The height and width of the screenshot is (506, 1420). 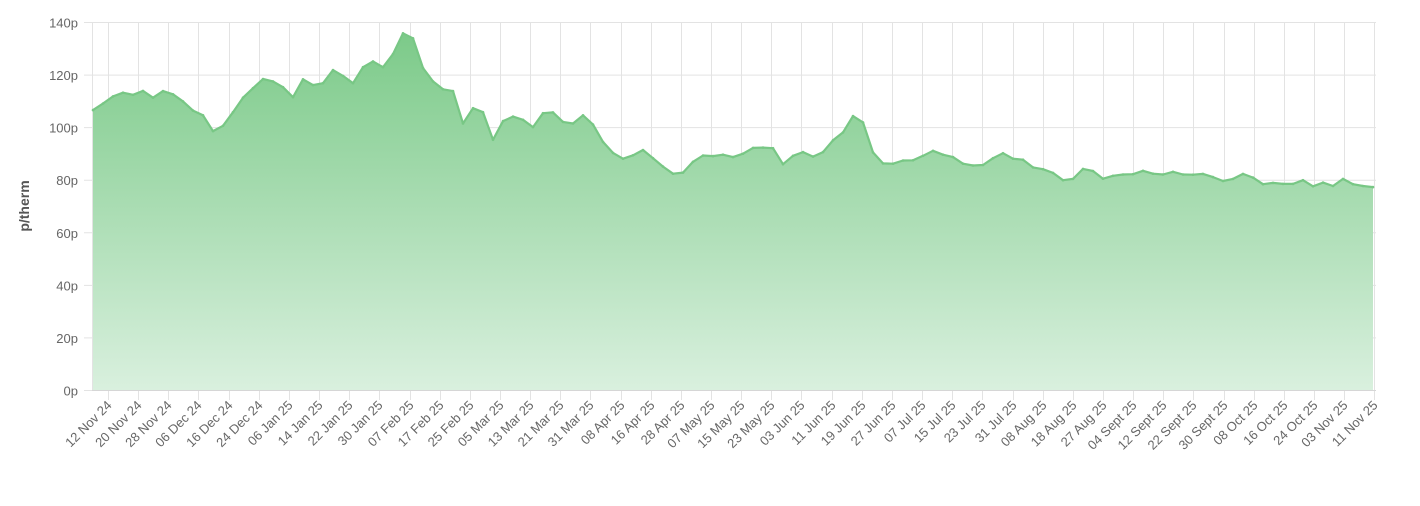 I want to click on y-tick-label: 100p, so click(x=63, y=128).